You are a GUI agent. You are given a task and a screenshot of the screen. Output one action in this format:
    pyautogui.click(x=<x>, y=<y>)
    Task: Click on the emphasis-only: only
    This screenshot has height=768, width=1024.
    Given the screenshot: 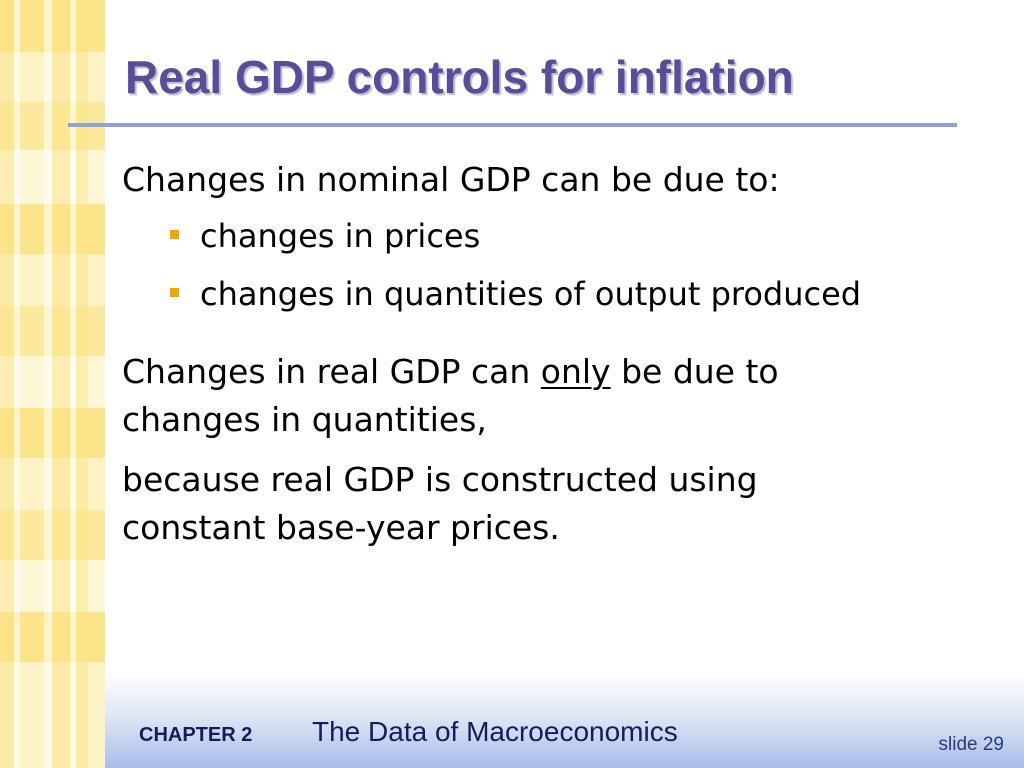 What is the action you would take?
    pyautogui.click(x=575, y=371)
    